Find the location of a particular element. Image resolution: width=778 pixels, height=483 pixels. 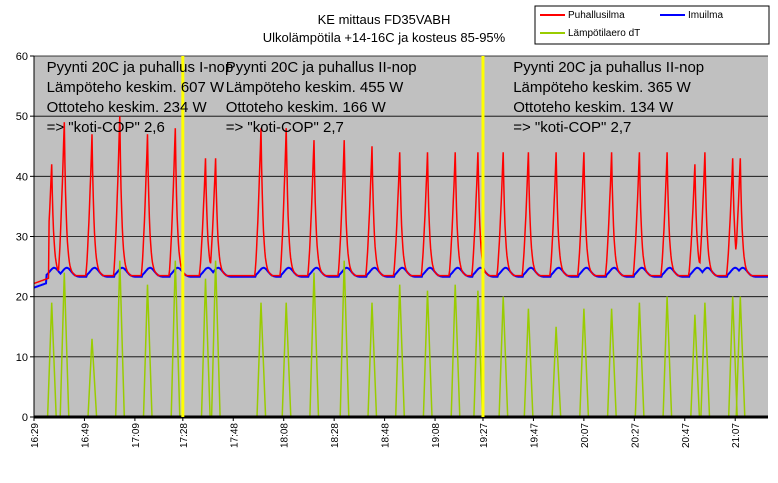

annotation-line: Lämpöteho keskim. 455 W is located at coordinates (315, 87).